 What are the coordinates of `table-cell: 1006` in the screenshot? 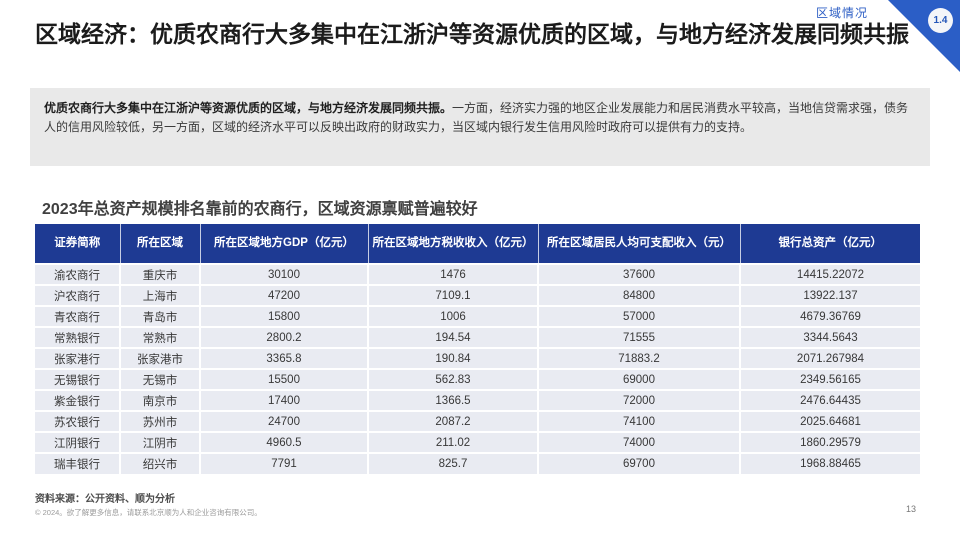 It's located at (452, 316).